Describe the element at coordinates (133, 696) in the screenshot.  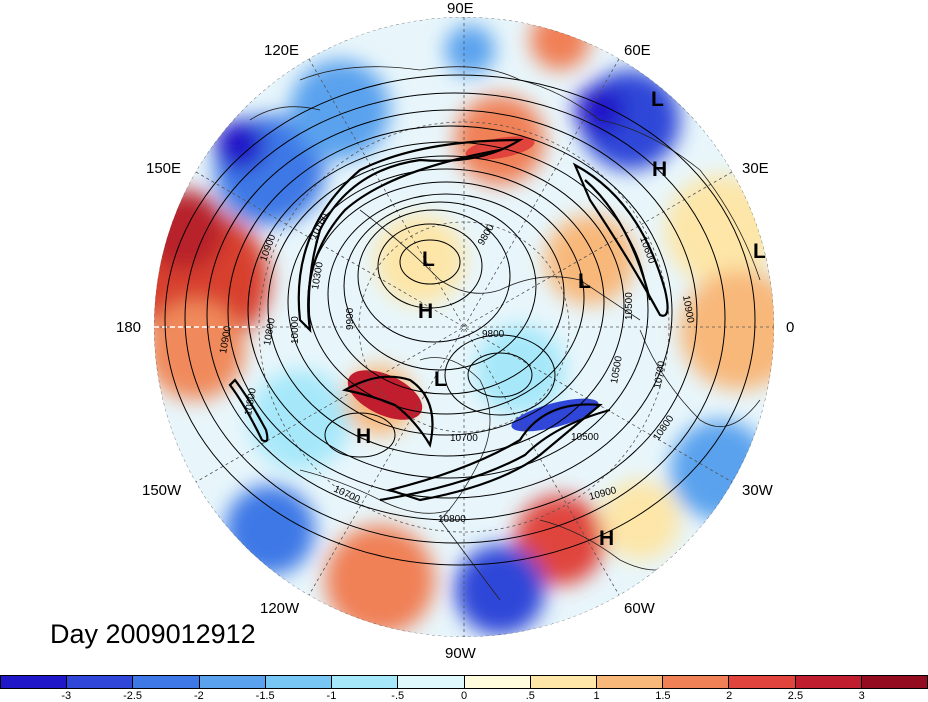
I see `colorbar-tick-label: -2.5` at that location.